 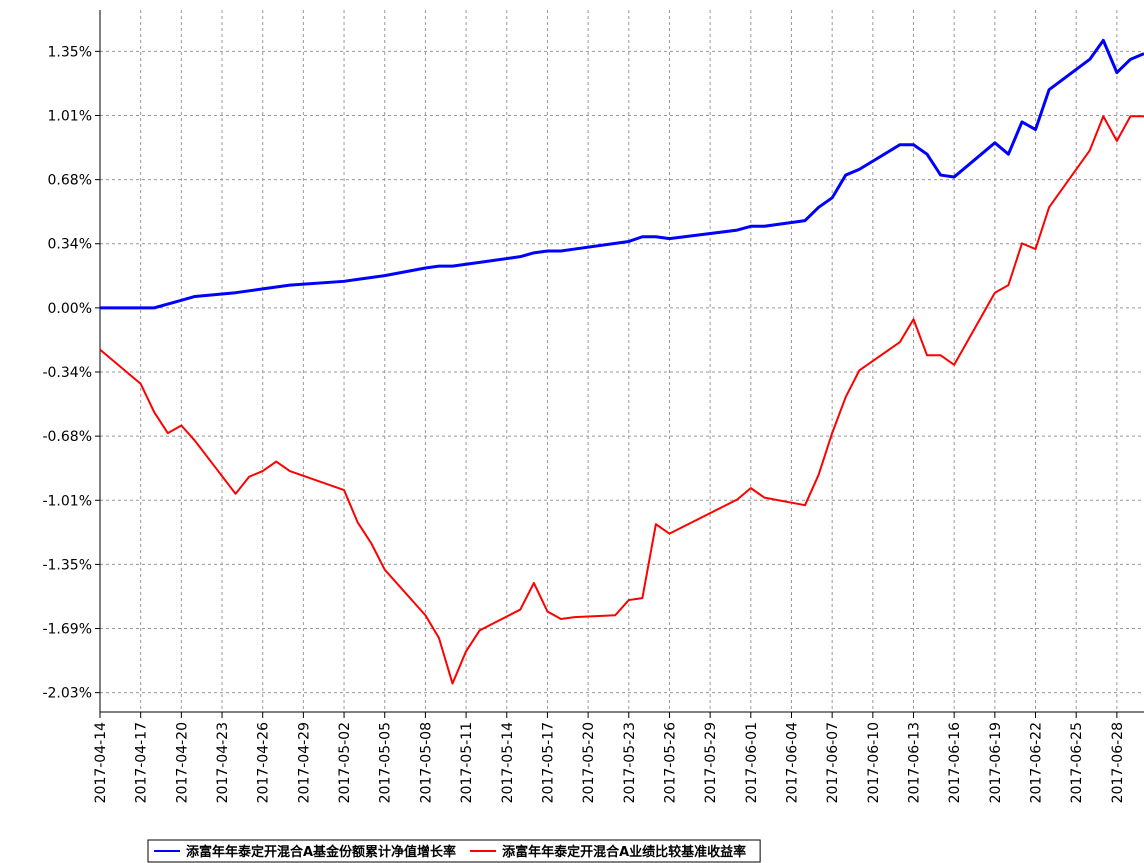 I want to click on x-tick-label: 2017-06-13, so click(x=915, y=762).